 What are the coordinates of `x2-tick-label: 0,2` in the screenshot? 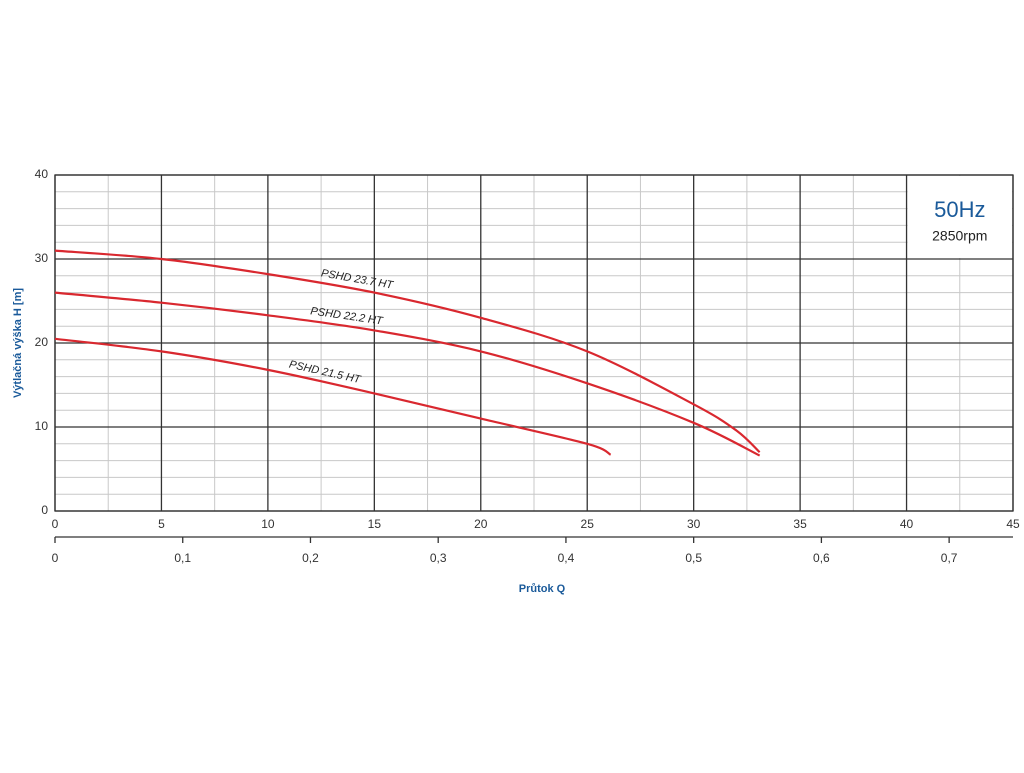 It's located at (310, 558).